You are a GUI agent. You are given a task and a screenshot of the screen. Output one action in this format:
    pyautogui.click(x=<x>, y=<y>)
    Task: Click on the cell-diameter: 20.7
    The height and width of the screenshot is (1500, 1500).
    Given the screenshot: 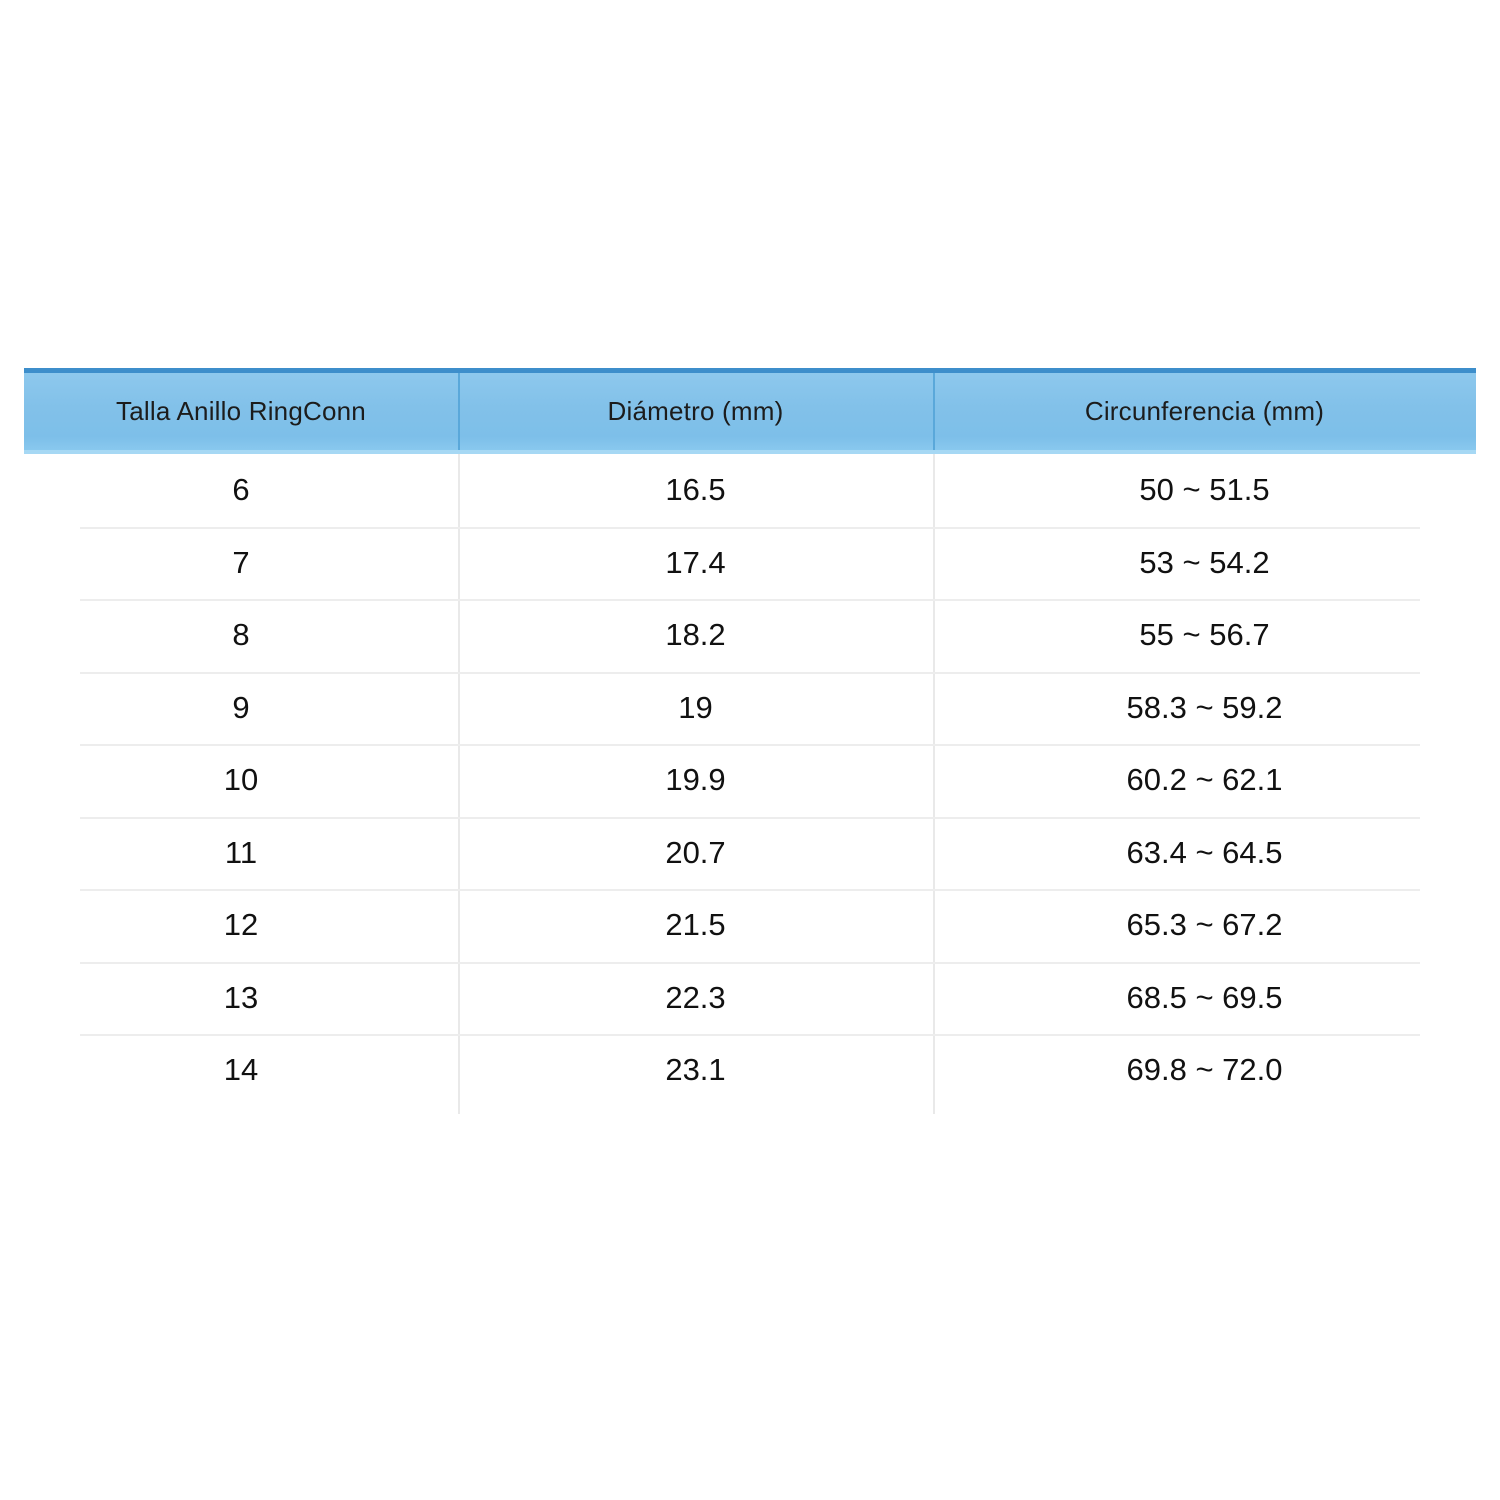 What is the action you would take?
    pyautogui.click(x=695, y=852)
    